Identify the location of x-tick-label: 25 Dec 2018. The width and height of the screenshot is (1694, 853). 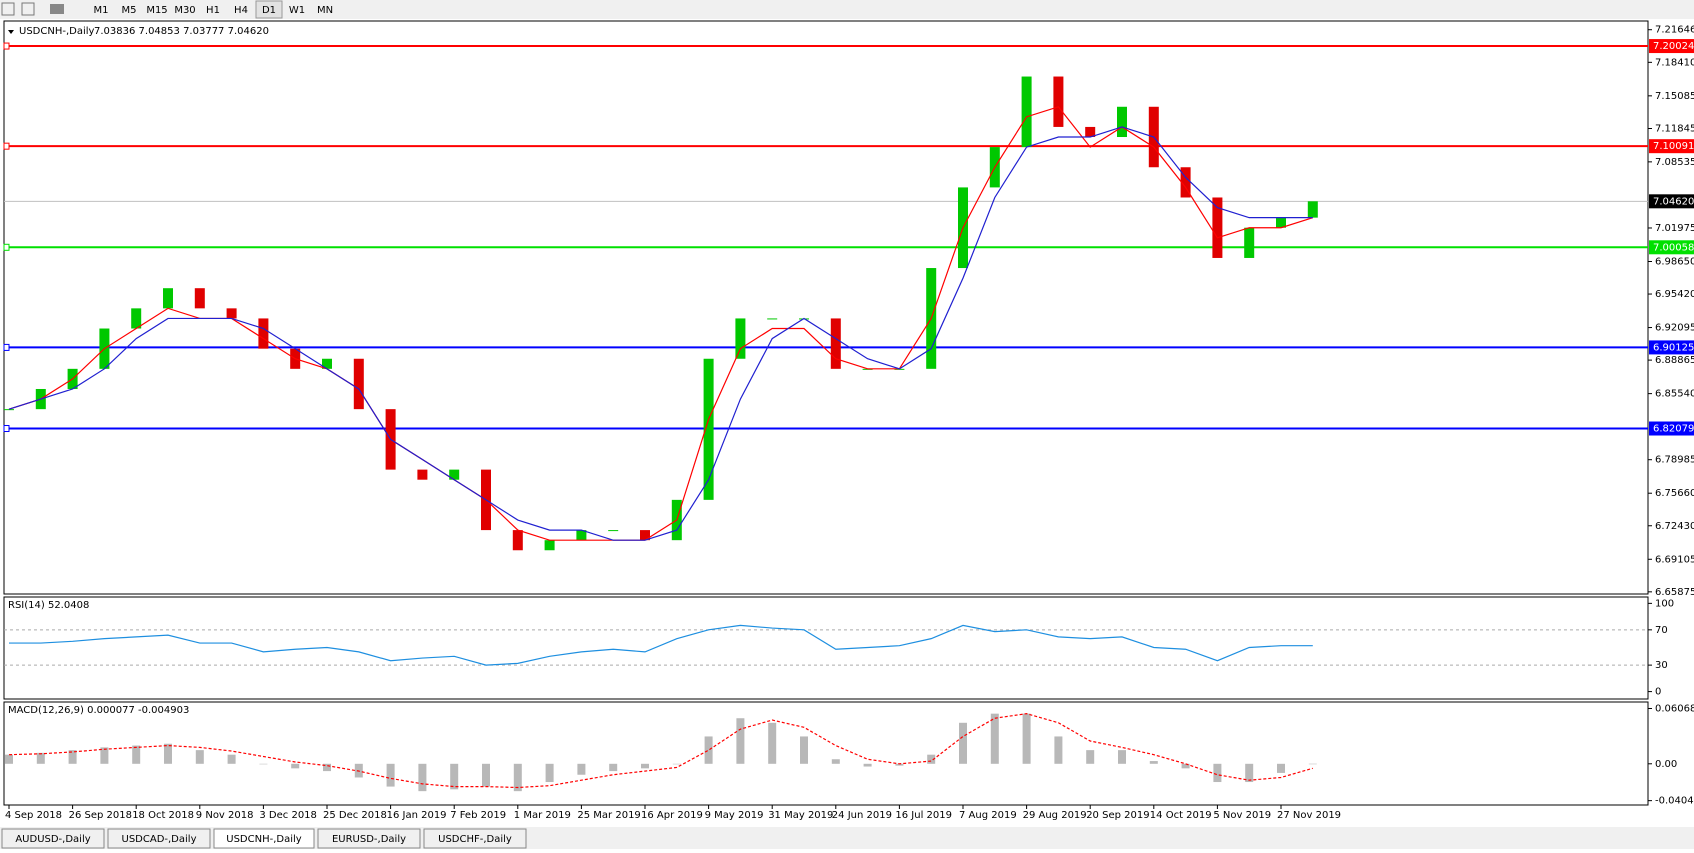
(355, 815).